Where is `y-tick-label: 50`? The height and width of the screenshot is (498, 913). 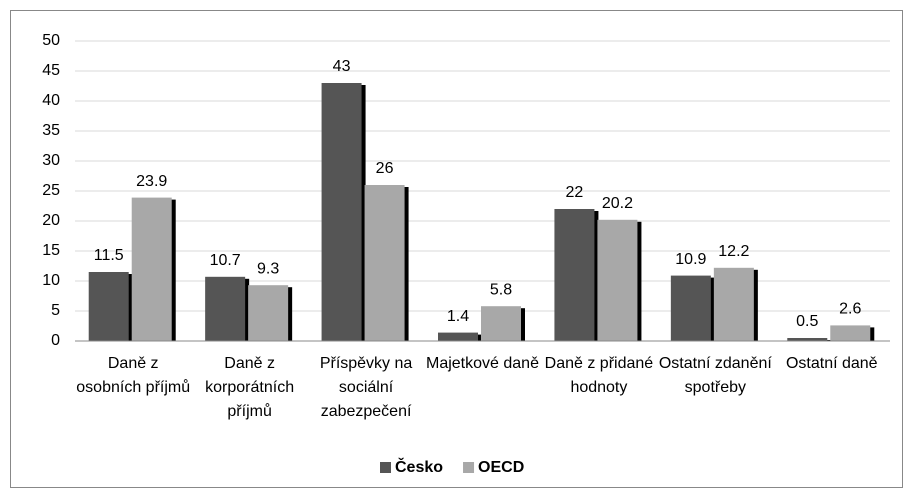
y-tick-label: 50 is located at coordinates (51, 40).